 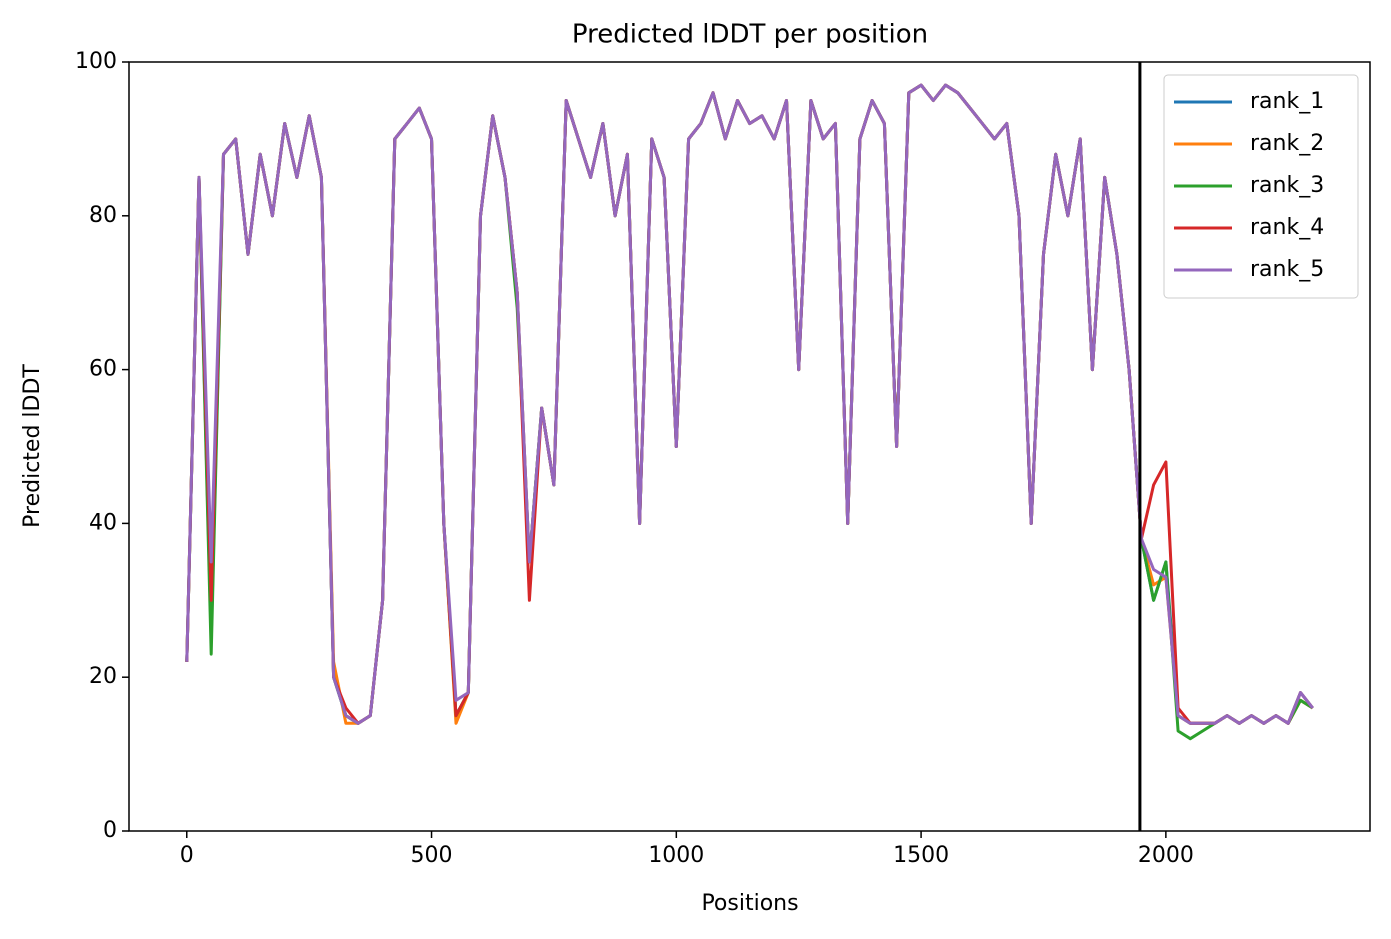 What do you see at coordinates (103, 676) in the screenshot?
I see `y-tick-label: 20` at bounding box center [103, 676].